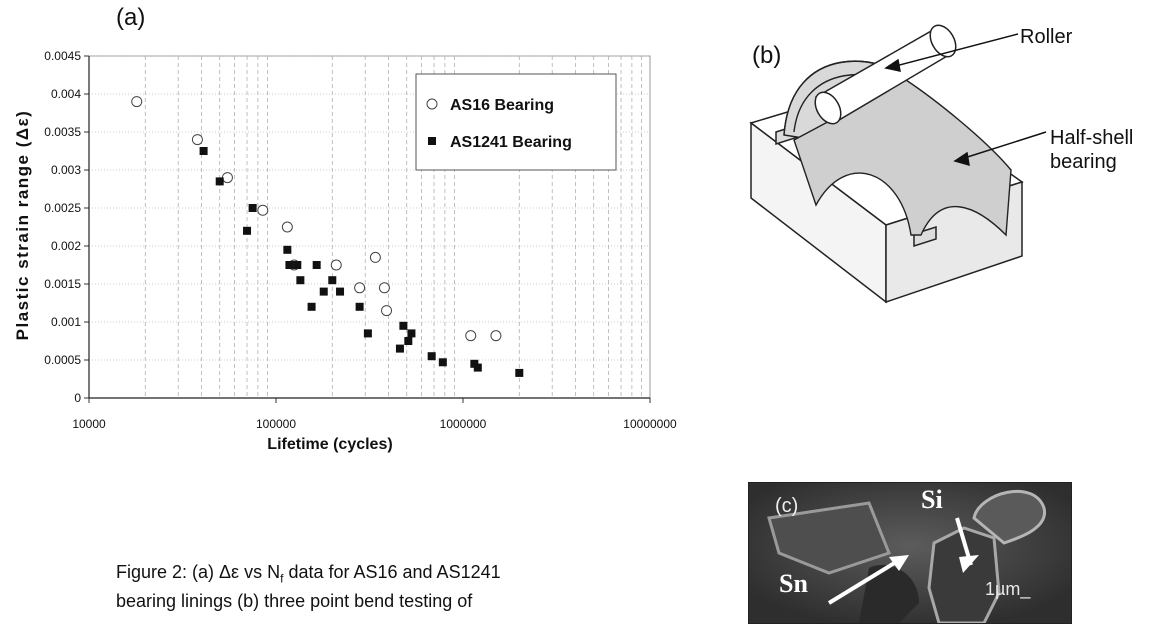 Image resolution: width=1159 pixels, height=627 pixels. What do you see at coordinates (1002, 146) in the screenshot?
I see `bearing-arrow` at bounding box center [1002, 146].